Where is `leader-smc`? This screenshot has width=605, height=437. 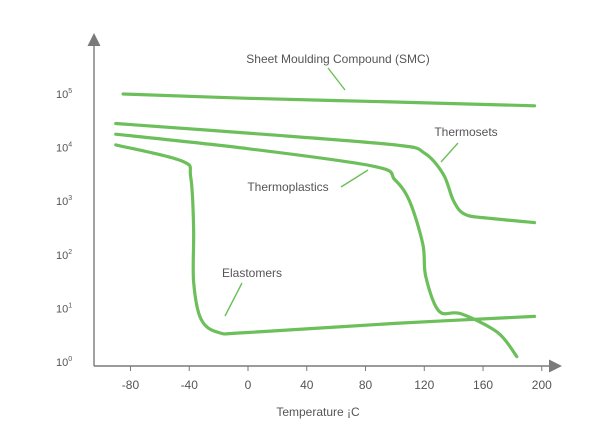
leader-smc is located at coordinates (336, 79).